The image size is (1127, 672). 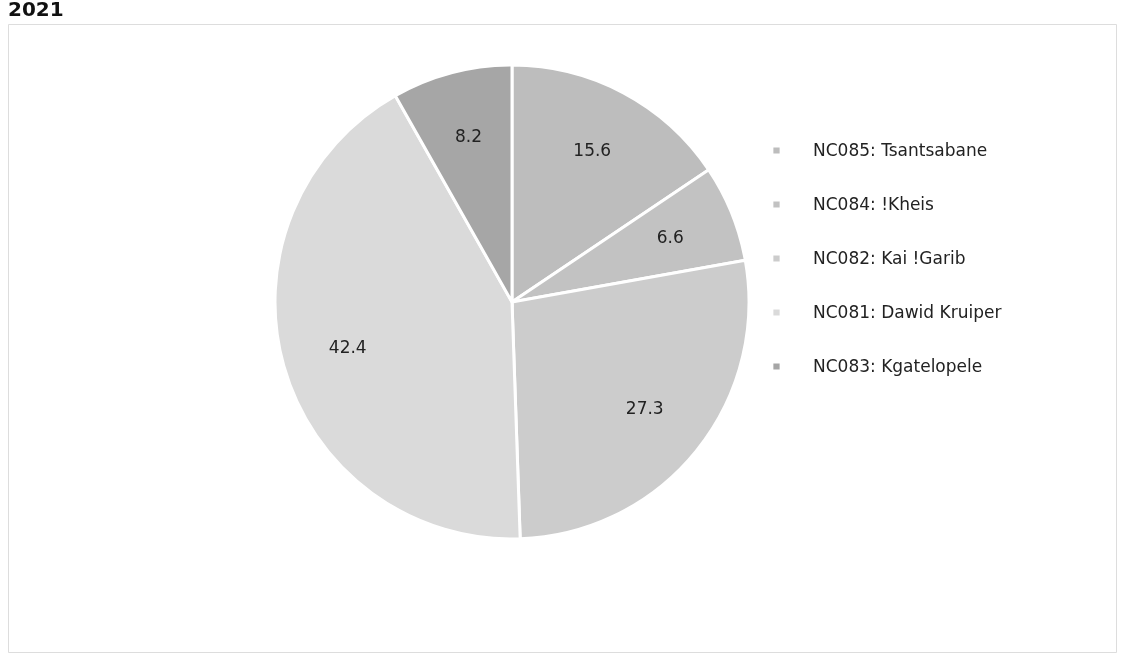 What do you see at coordinates (670, 237) in the screenshot?
I see `data-label: 6.6` at bounding box center [670, 237].